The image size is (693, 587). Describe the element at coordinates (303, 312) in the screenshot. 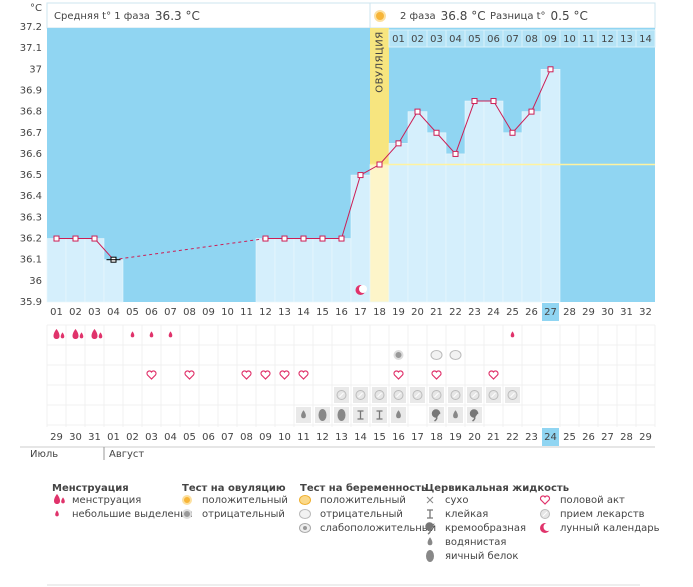

I see `x-tick-label: 14` at that location.